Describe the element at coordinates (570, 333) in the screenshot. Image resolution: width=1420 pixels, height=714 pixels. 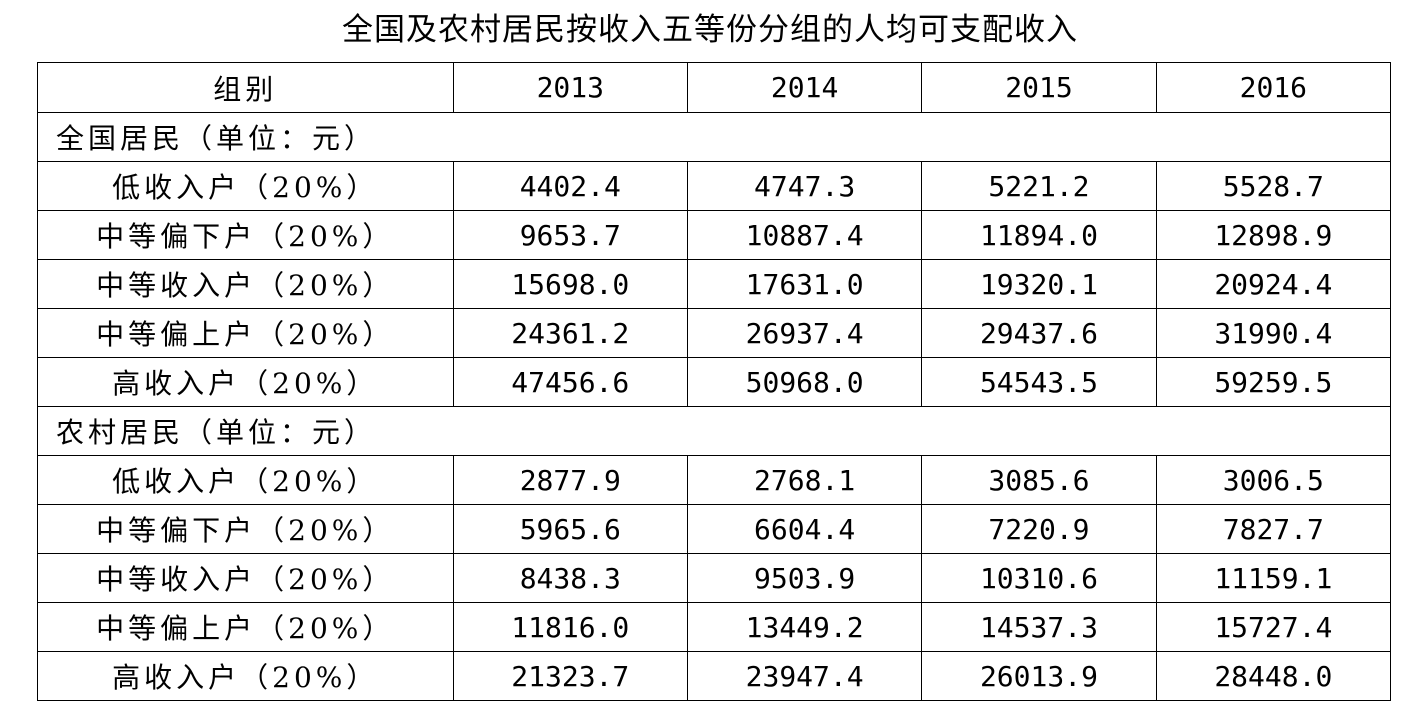
I see `value-cell: 24361.2` at that location.